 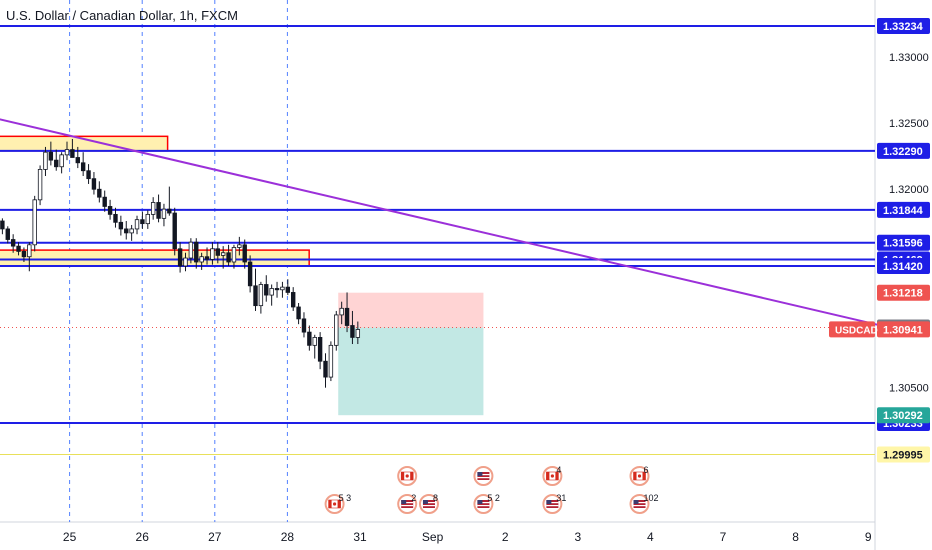 What do you see at coordinates (411, 310) in the screenshot?
I see `stop-loss-zone` at bounding box center [411, 310].